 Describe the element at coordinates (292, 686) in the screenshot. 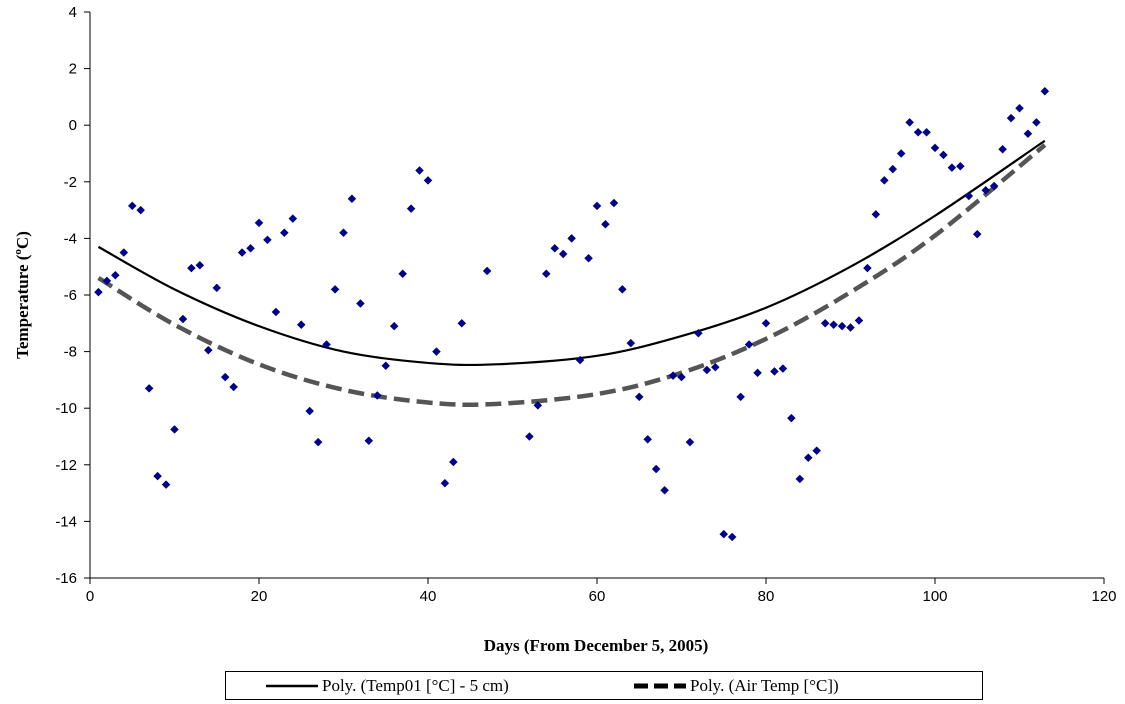

I see `legend-swatch-solid` at that location.